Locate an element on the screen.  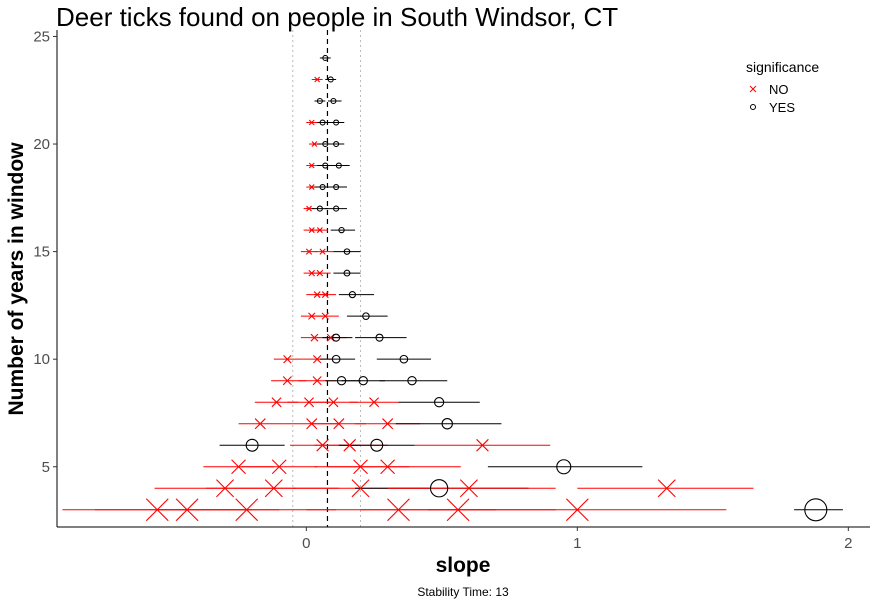
y-tick-label-1: 10 is located at coordinates (41, 359).